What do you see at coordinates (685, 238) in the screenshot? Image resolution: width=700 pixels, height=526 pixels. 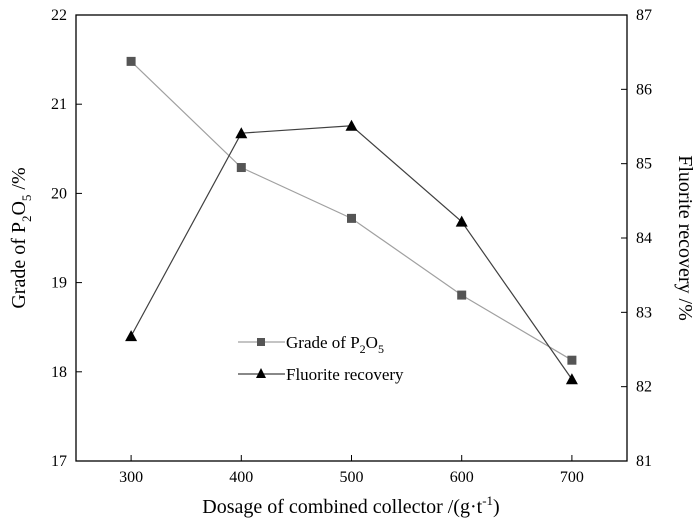 I see `right-y-axis-title: Fluorite recovery /%` at bounding box center [685, 238].